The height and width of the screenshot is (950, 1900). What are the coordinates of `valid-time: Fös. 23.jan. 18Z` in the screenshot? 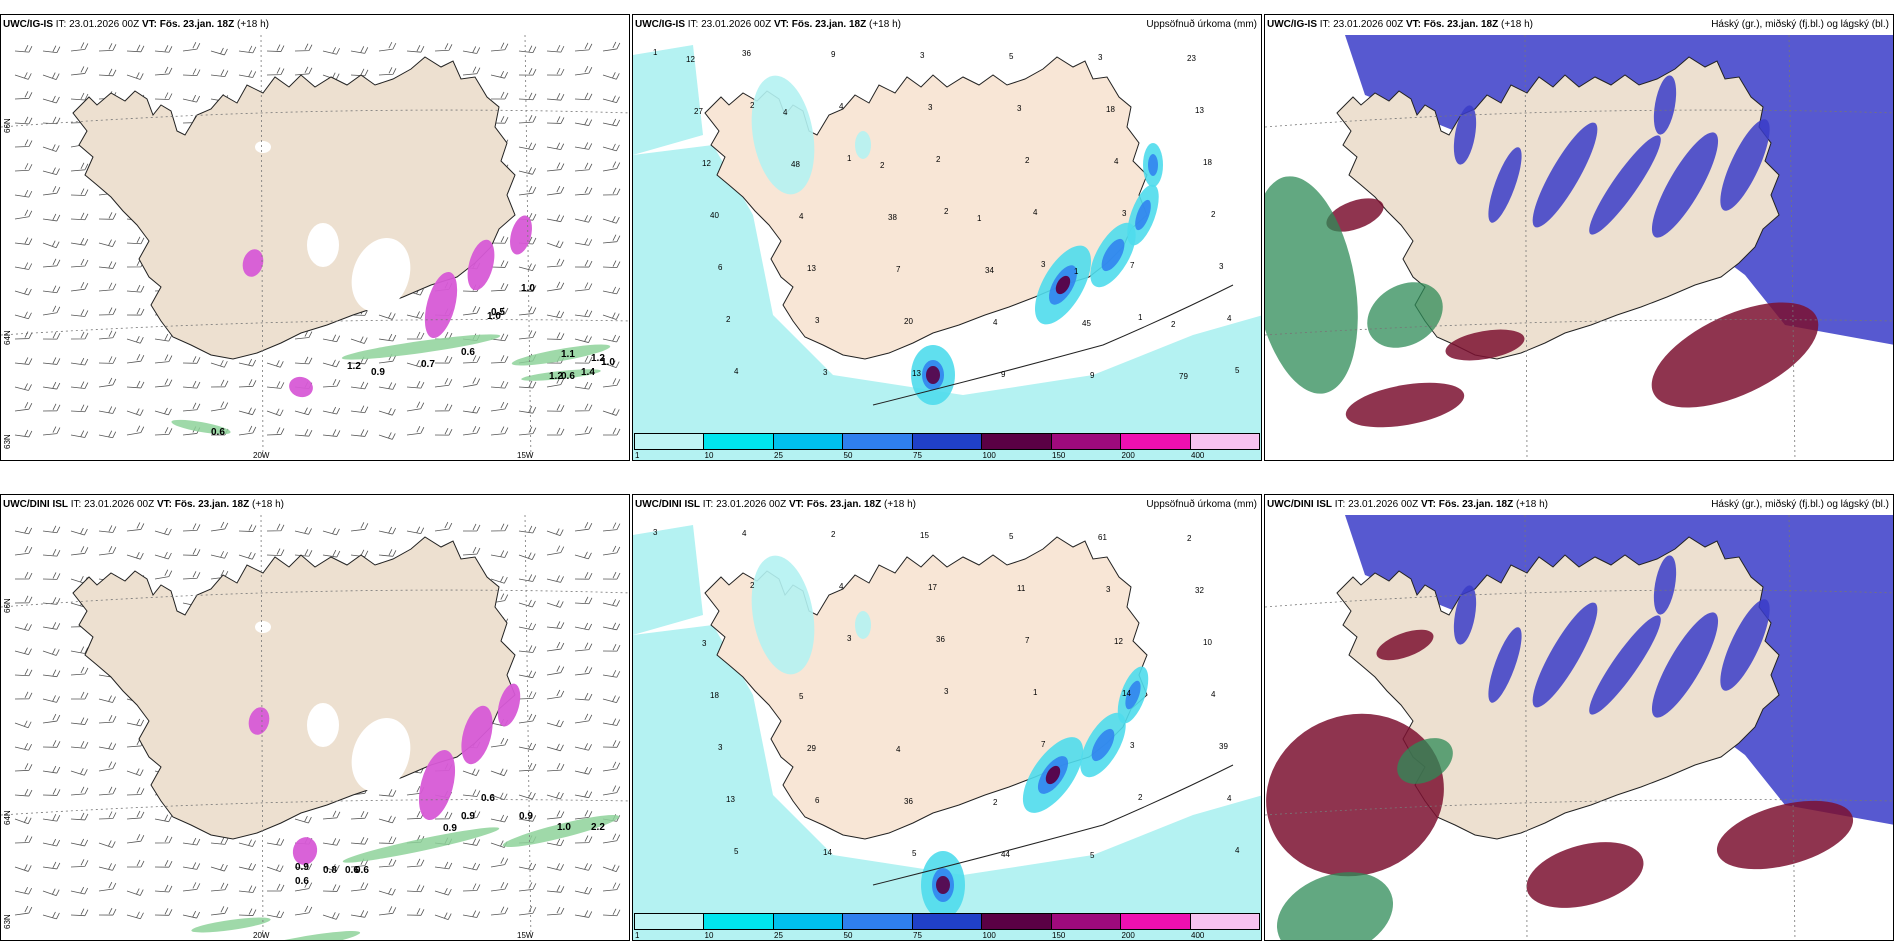 It's located at (1476, 504).